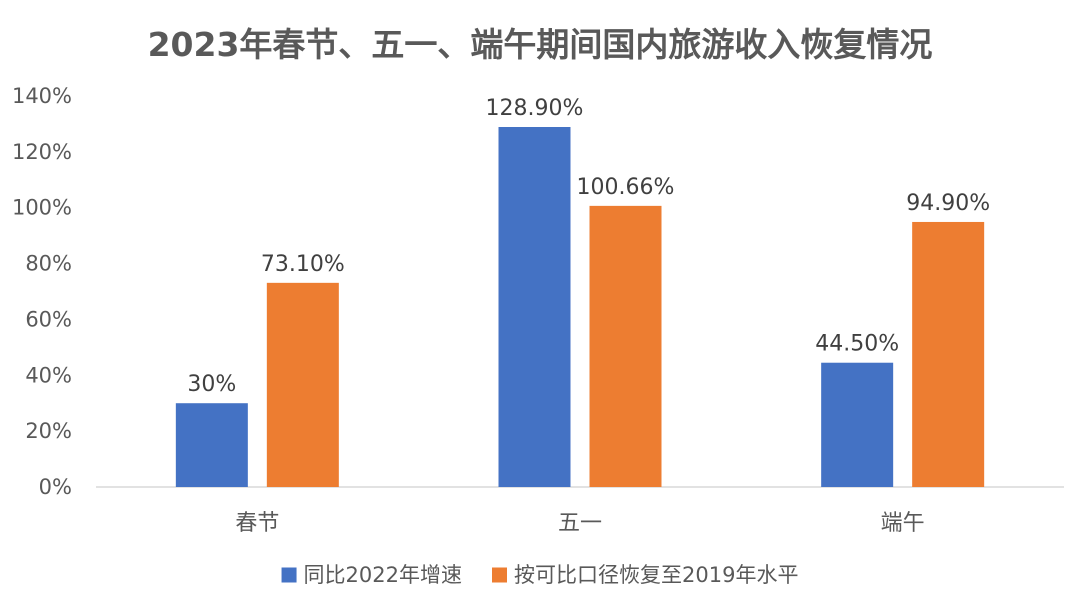  Describe the element at coordinates (626, 187) in the screenshot. I see `data-label: 100.66%` at that location.